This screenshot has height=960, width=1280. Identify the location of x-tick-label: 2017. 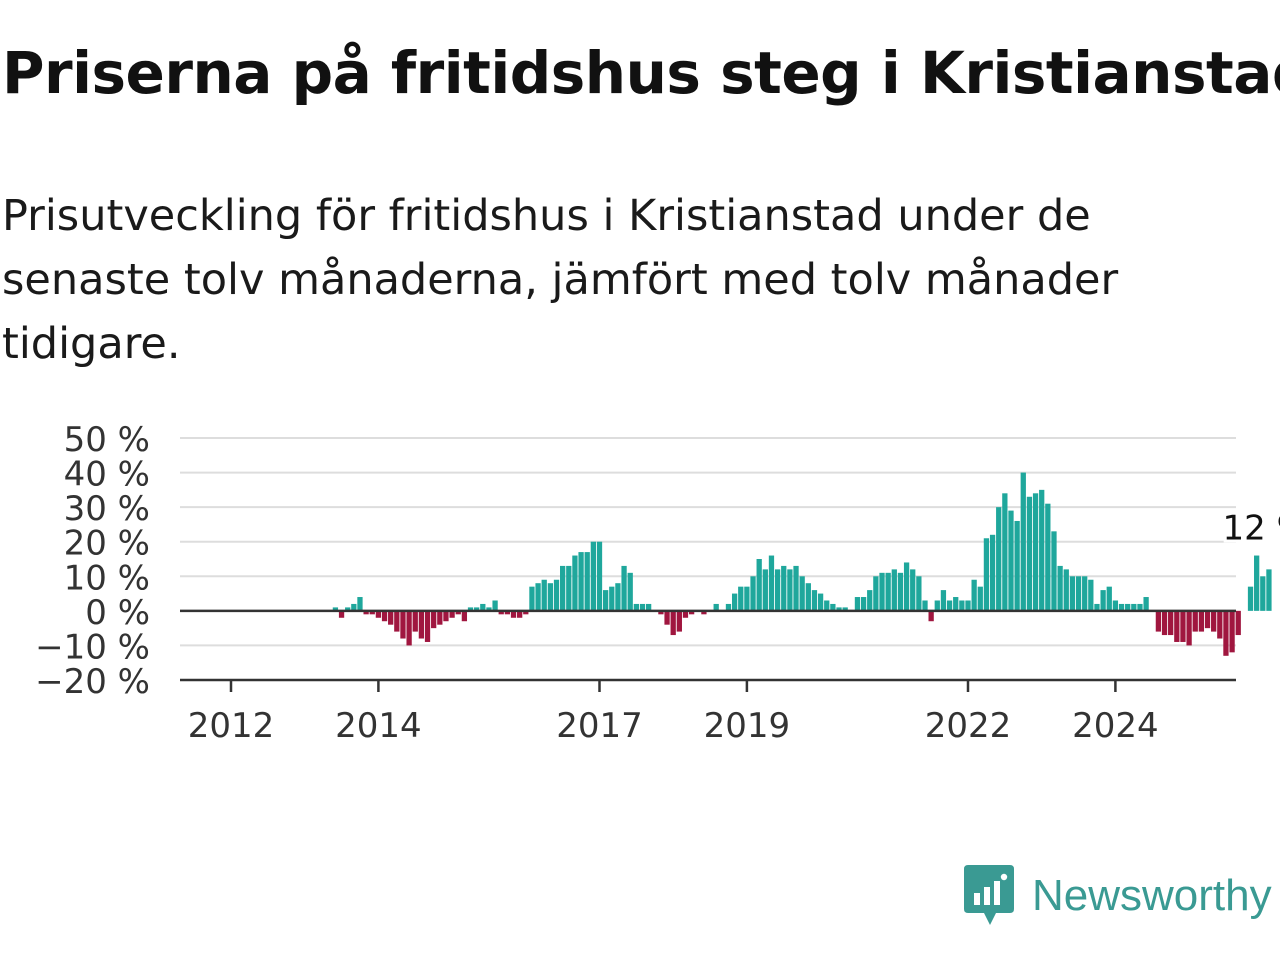
(599, 726).